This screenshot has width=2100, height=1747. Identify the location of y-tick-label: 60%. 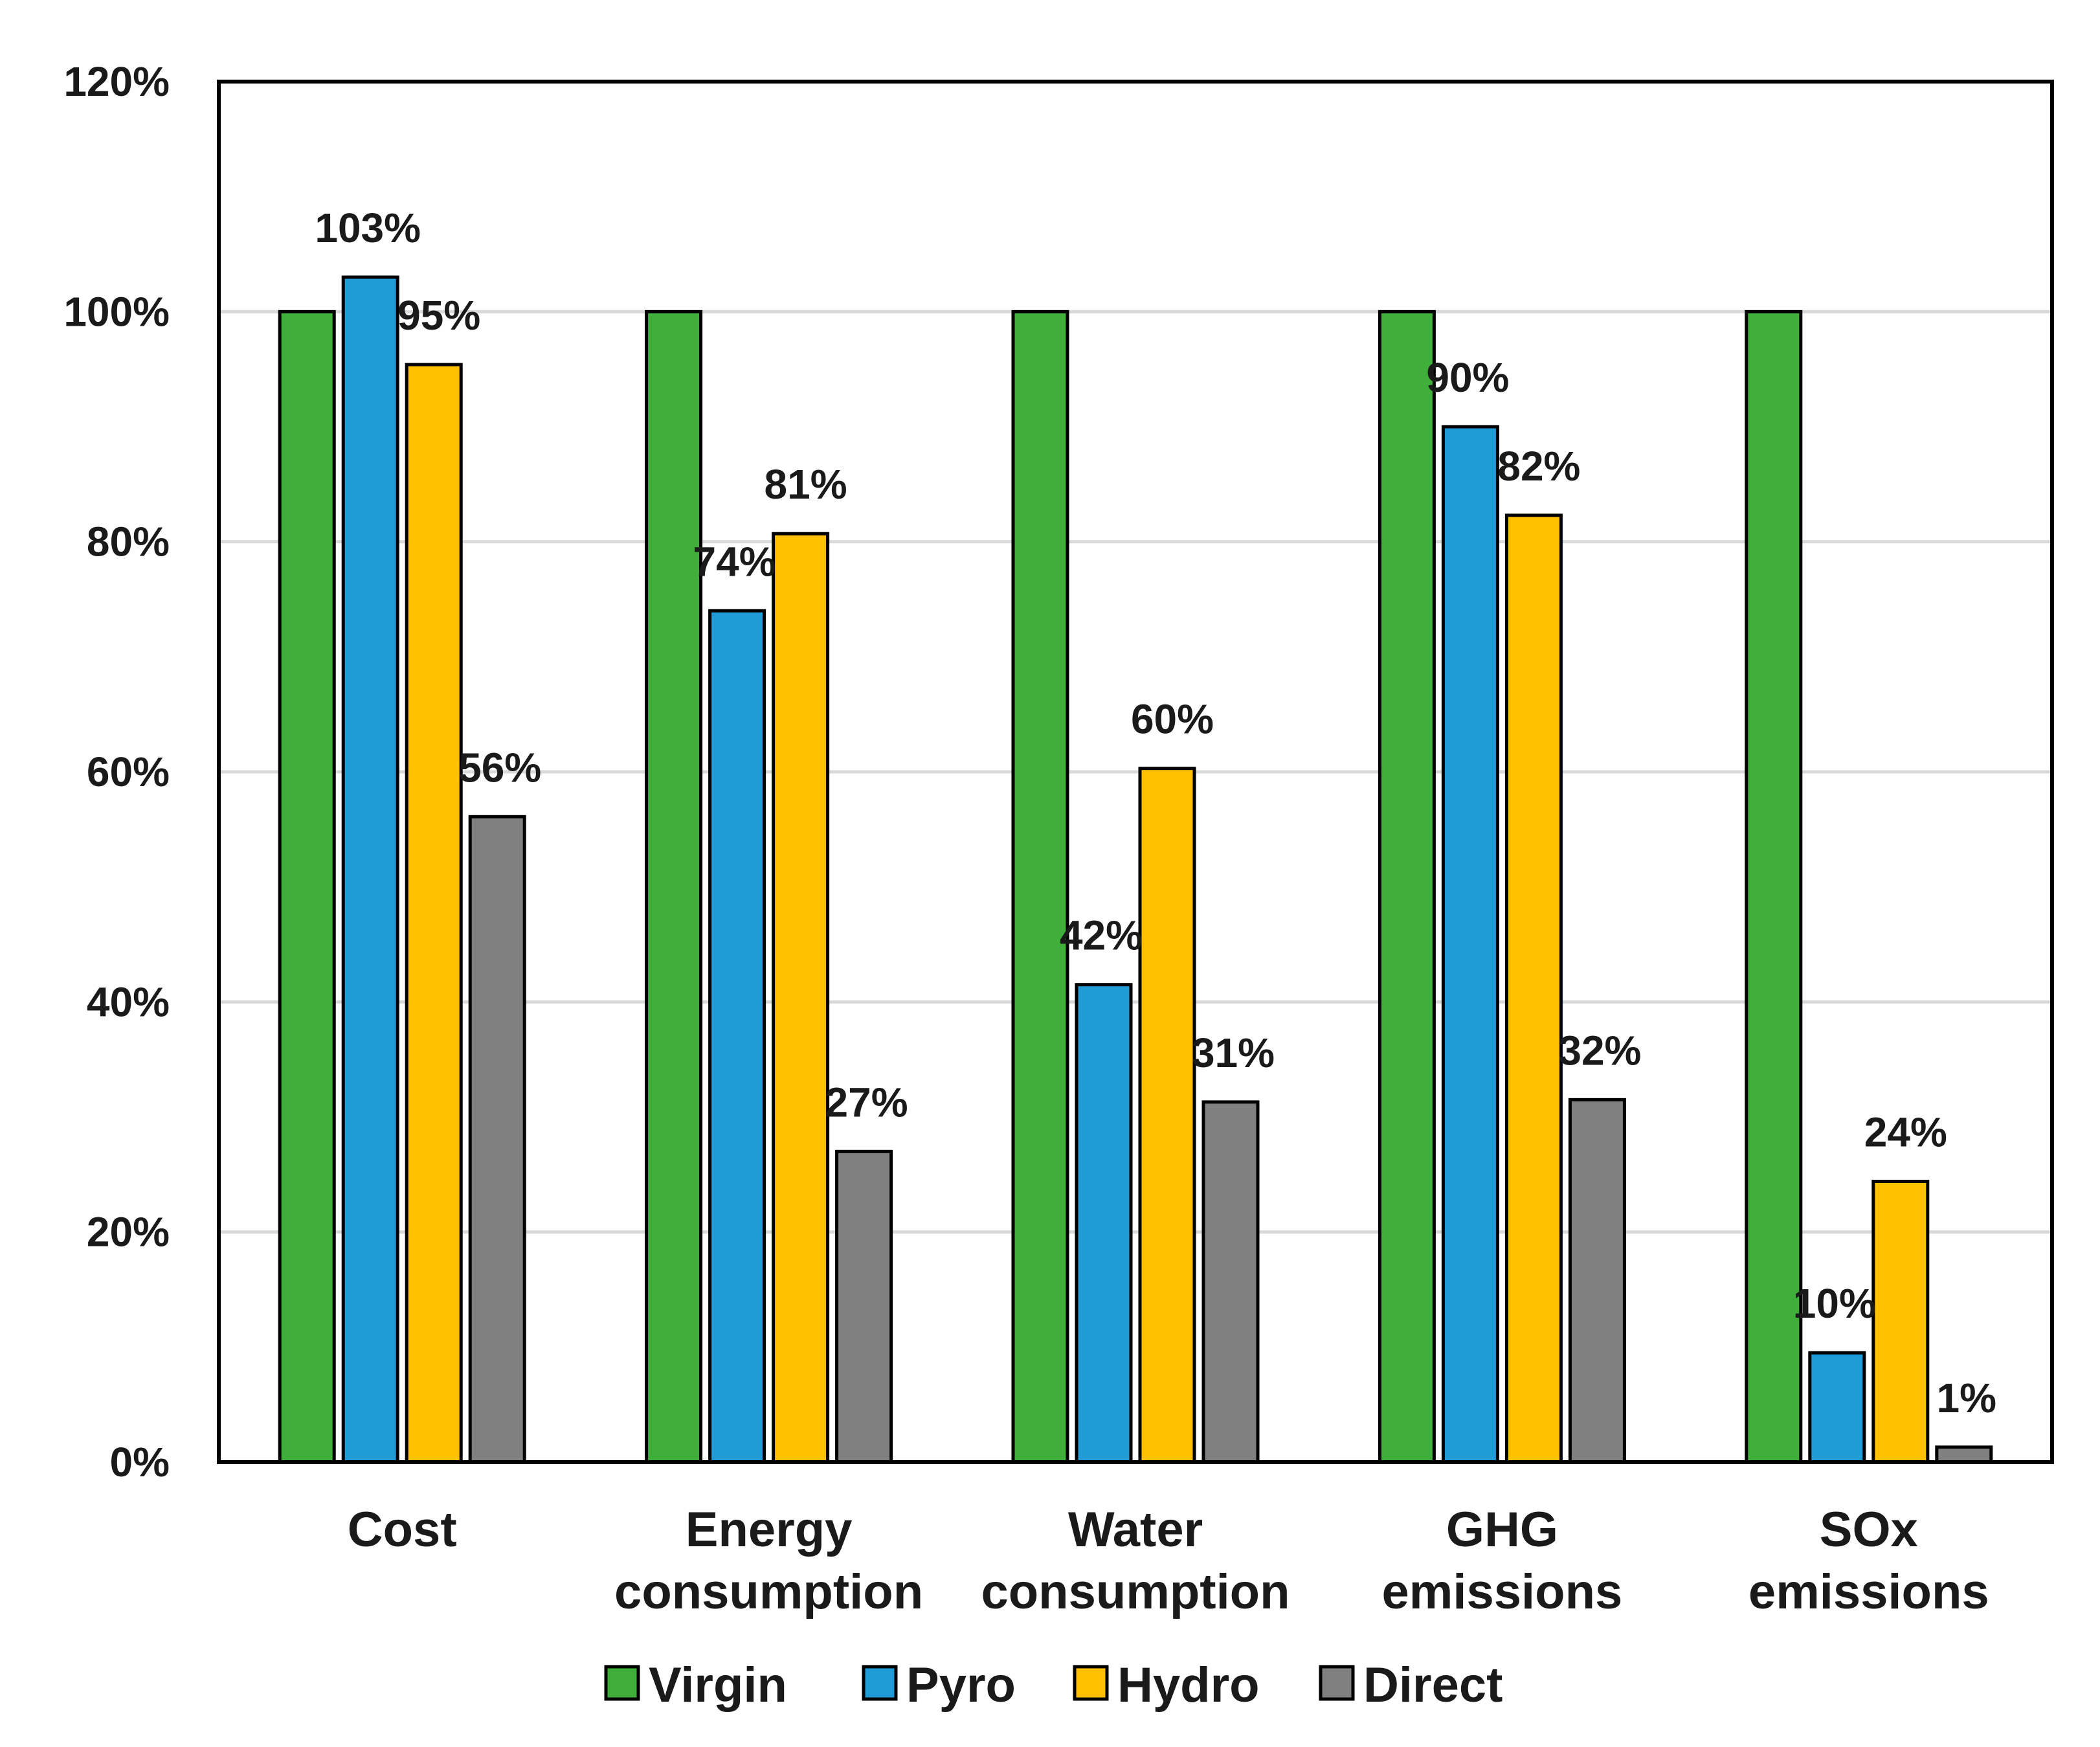
(128, 772).